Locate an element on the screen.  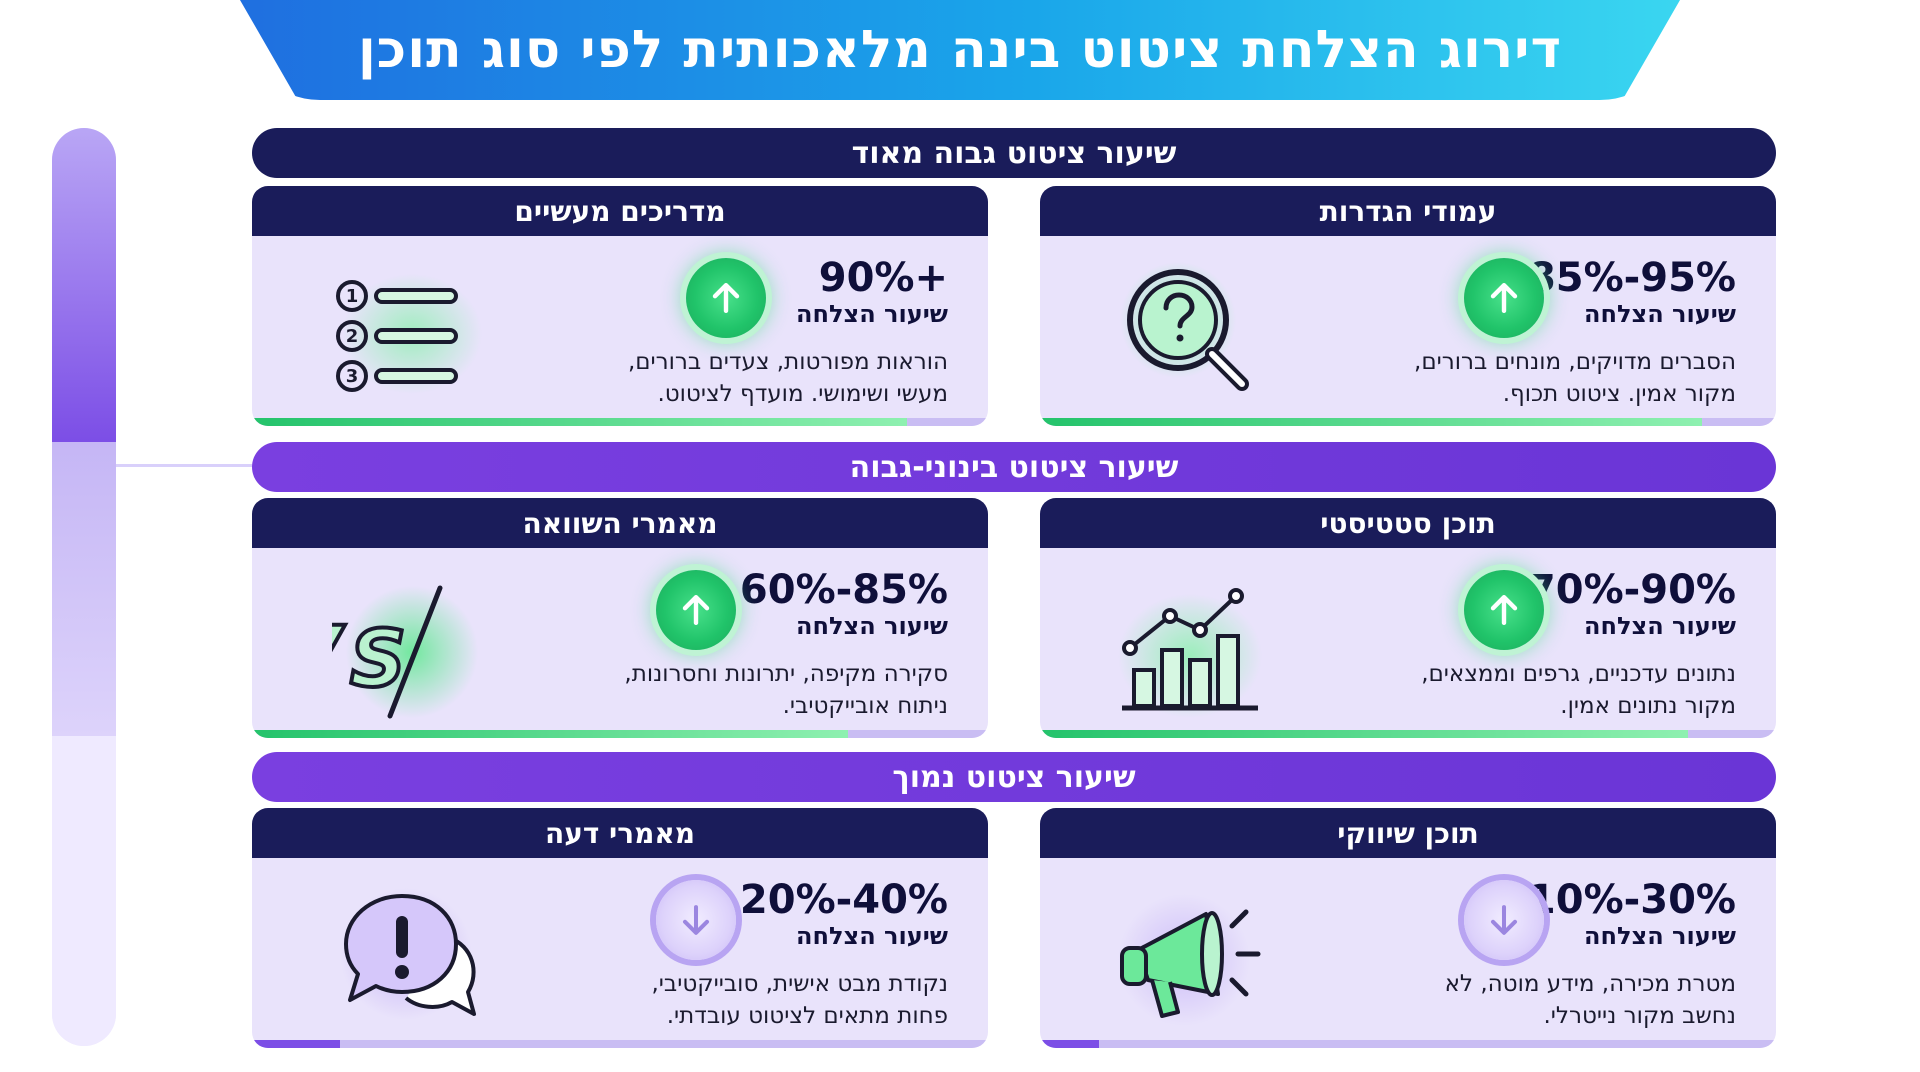
card-title: תוכן סטטיסטי is located at coordinates (1408, 523).